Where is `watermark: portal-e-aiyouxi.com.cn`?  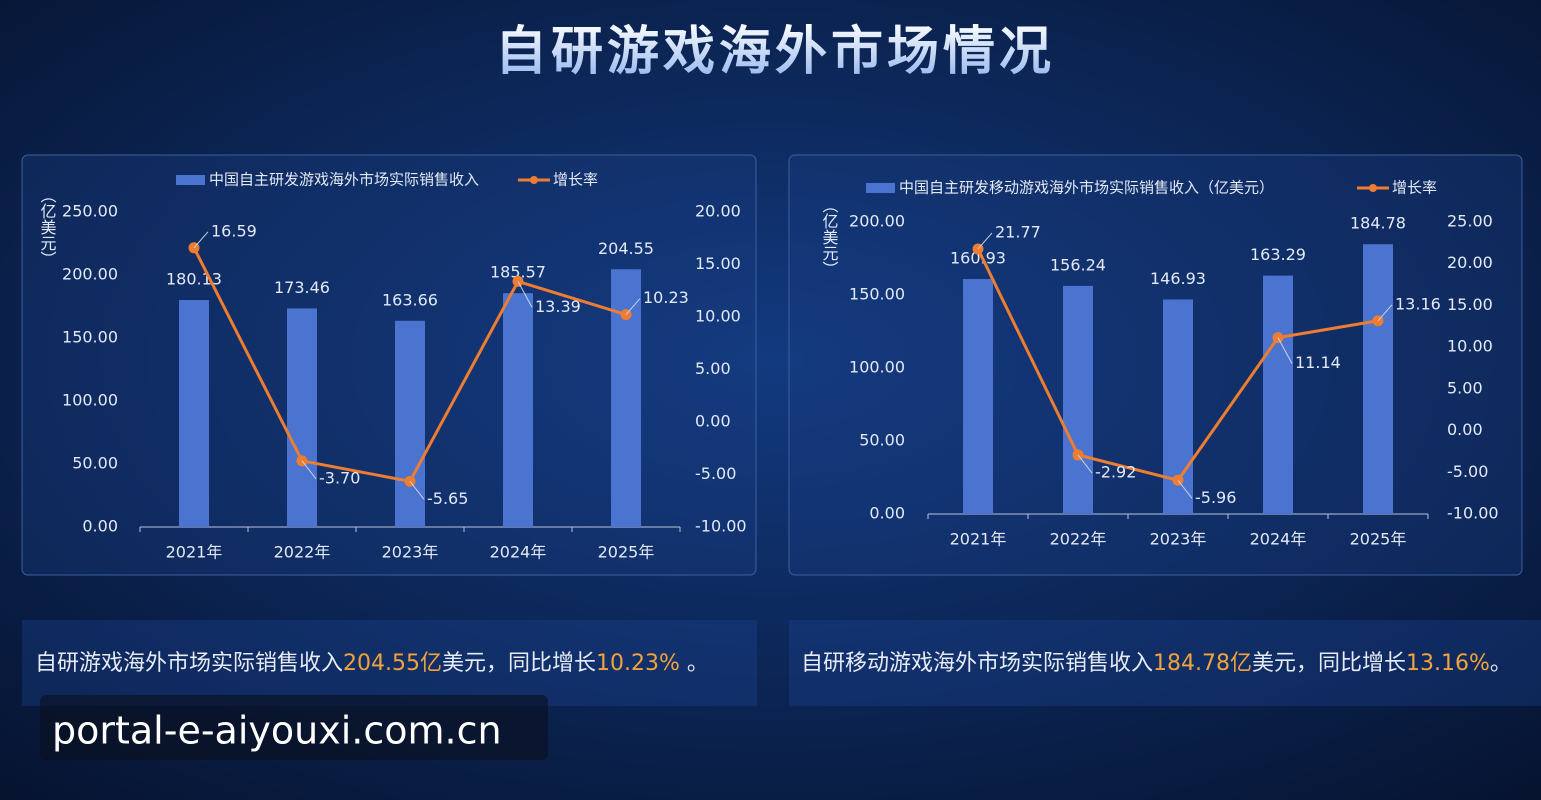 watermark: portal-e-aiyouxi.com.cn is located at coordinates (277, 731).